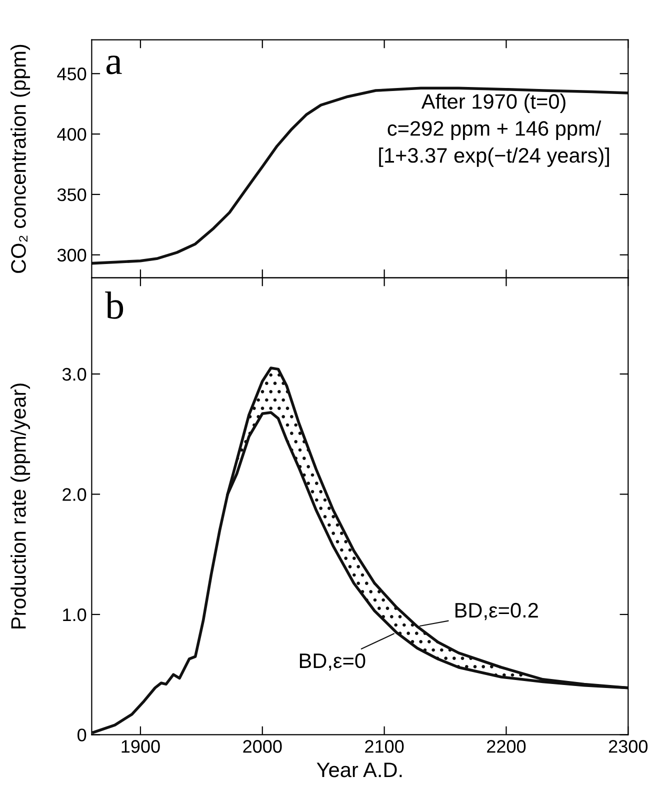  Describe the element at coordinates (359, 770) in the screenshot. I see `x-axis-title: Year A.D.` at that location.